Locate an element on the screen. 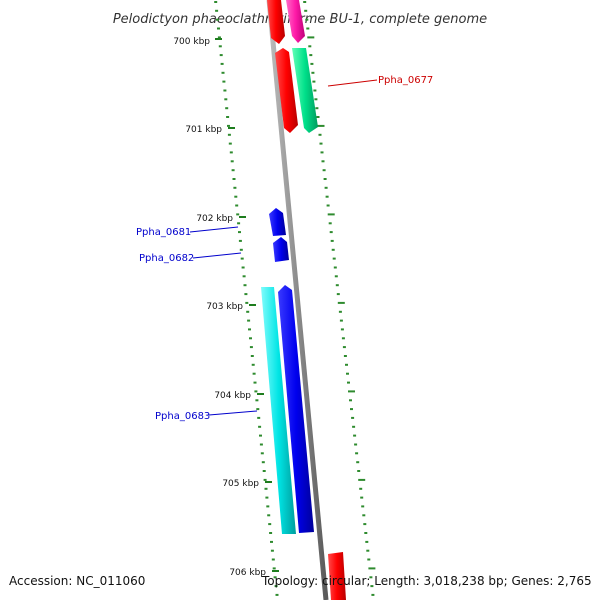  tick-label: 703 kbp is located at coordinates (224, 307).